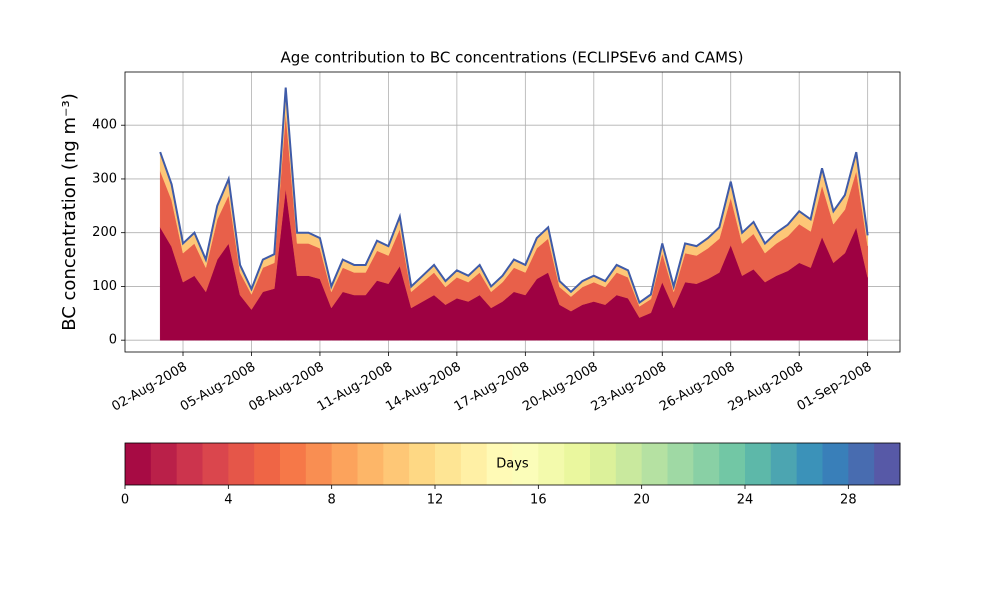  Describe the element at coordinates (848, 500) in the screenshot. I see `colorbar-tick-label: 28` at that location.